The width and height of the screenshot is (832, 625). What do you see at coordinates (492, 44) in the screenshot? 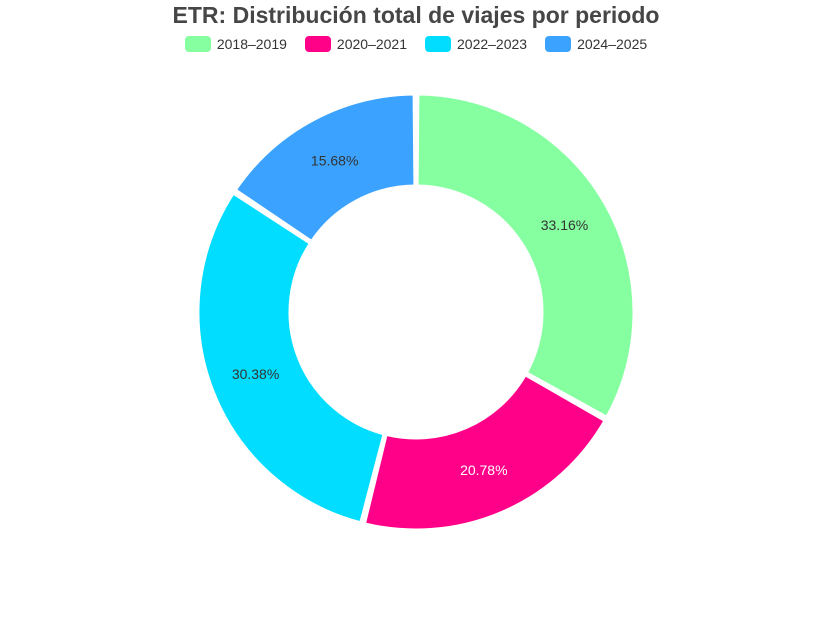
I see `legend-label-2022-2023: 2022–2023` at bounding box center [492, 44].